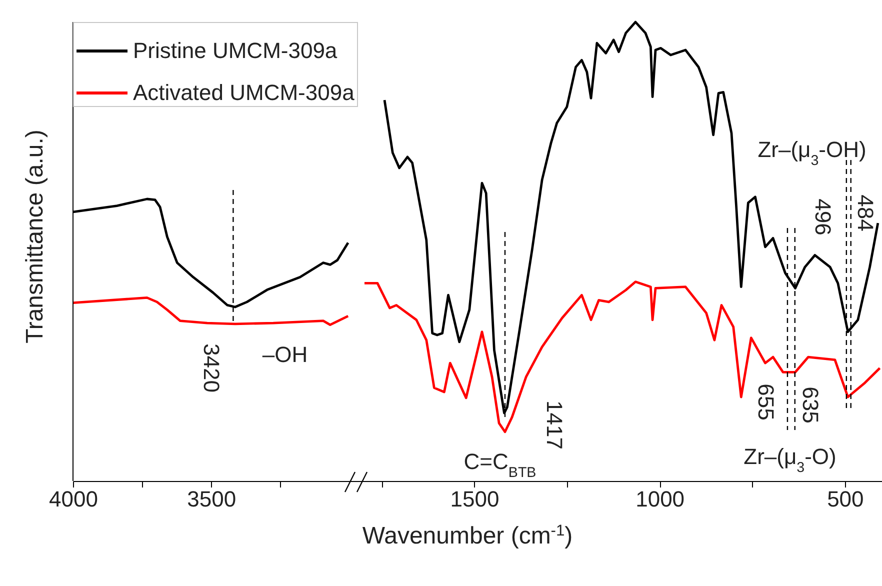  I want to click on ref-line-label: 3420, so click(211, 368).